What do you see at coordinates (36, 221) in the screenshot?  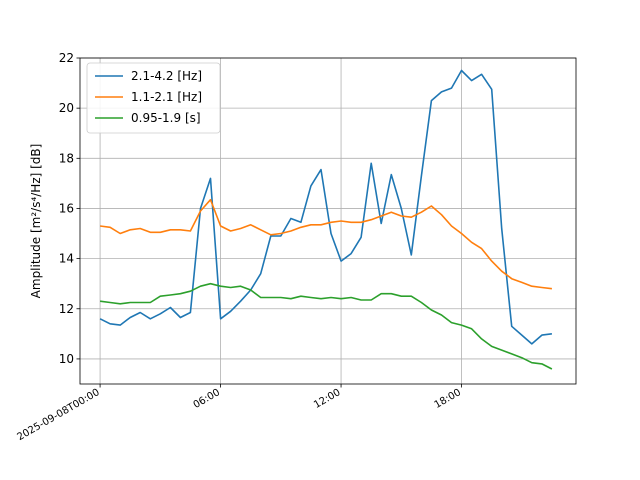 I see `y-axis-label: Amplitude [m²/s⁴/Hz] [dB]` at bounding box center [36, 221].